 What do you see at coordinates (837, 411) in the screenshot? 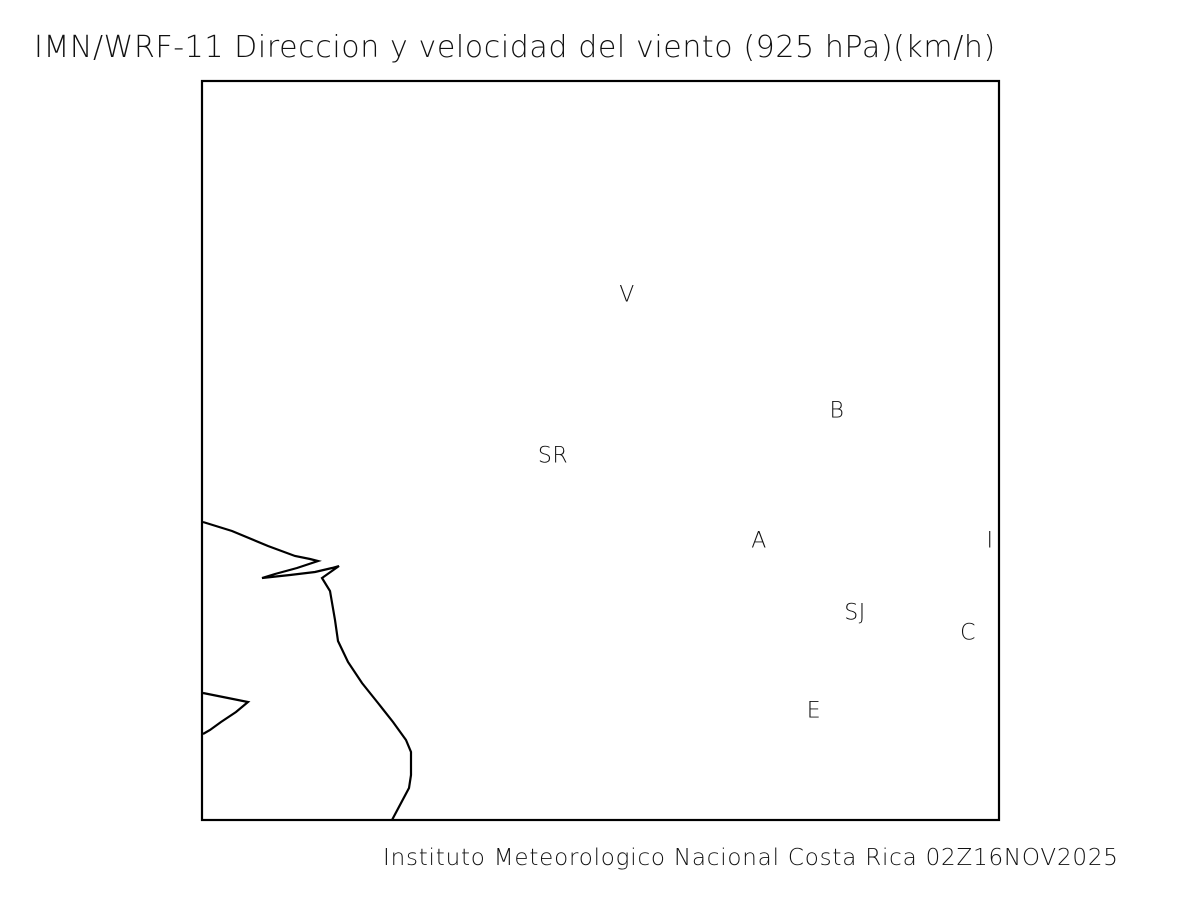
I see `station-label-b: B` at bounding box center [837, 411].